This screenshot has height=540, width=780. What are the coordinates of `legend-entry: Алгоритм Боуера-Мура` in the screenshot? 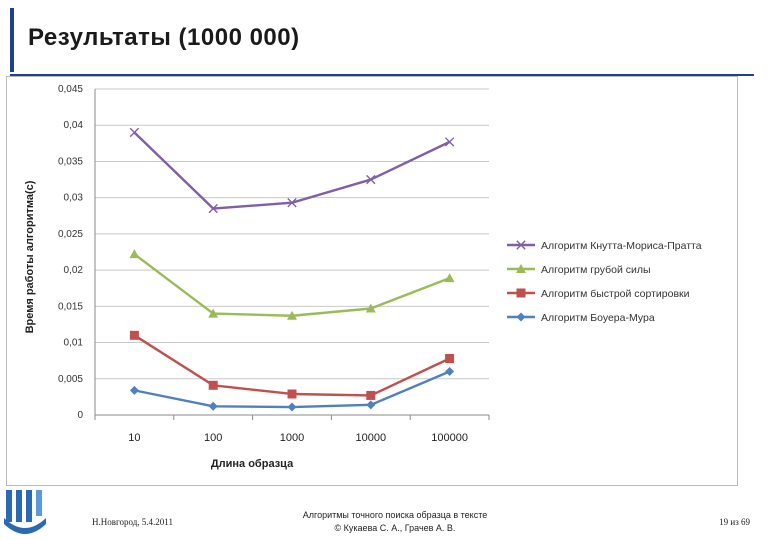 It's located at (581, 318).